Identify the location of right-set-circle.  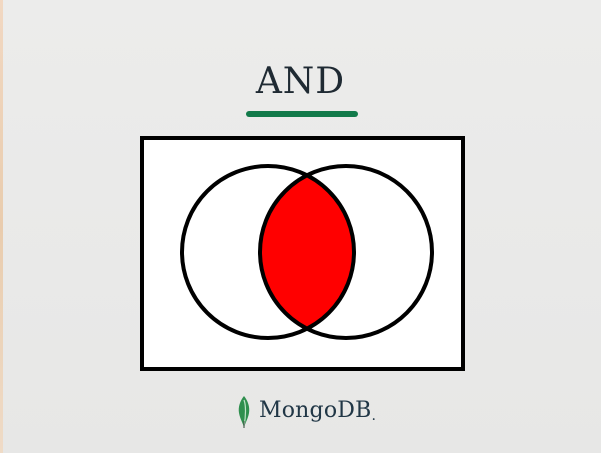
(346, 252).